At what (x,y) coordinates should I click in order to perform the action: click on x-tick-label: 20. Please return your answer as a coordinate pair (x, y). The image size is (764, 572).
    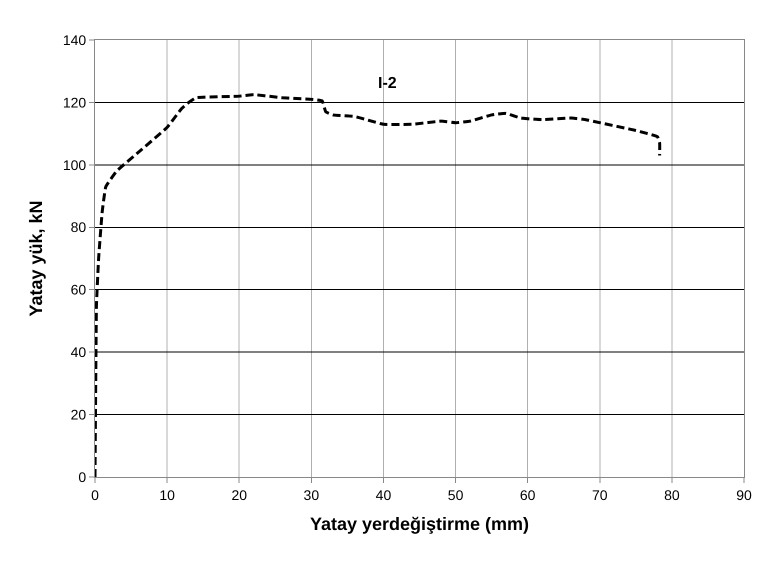
    Looking at the image, I should click on (239, 494).